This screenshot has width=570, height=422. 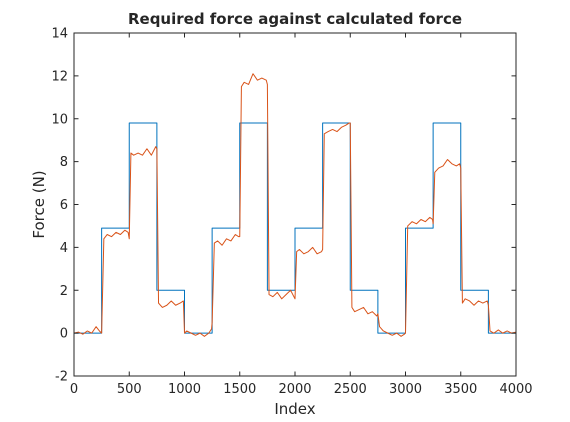 I want to click on x-tick-label: 3000, so click(x=405, y=389).